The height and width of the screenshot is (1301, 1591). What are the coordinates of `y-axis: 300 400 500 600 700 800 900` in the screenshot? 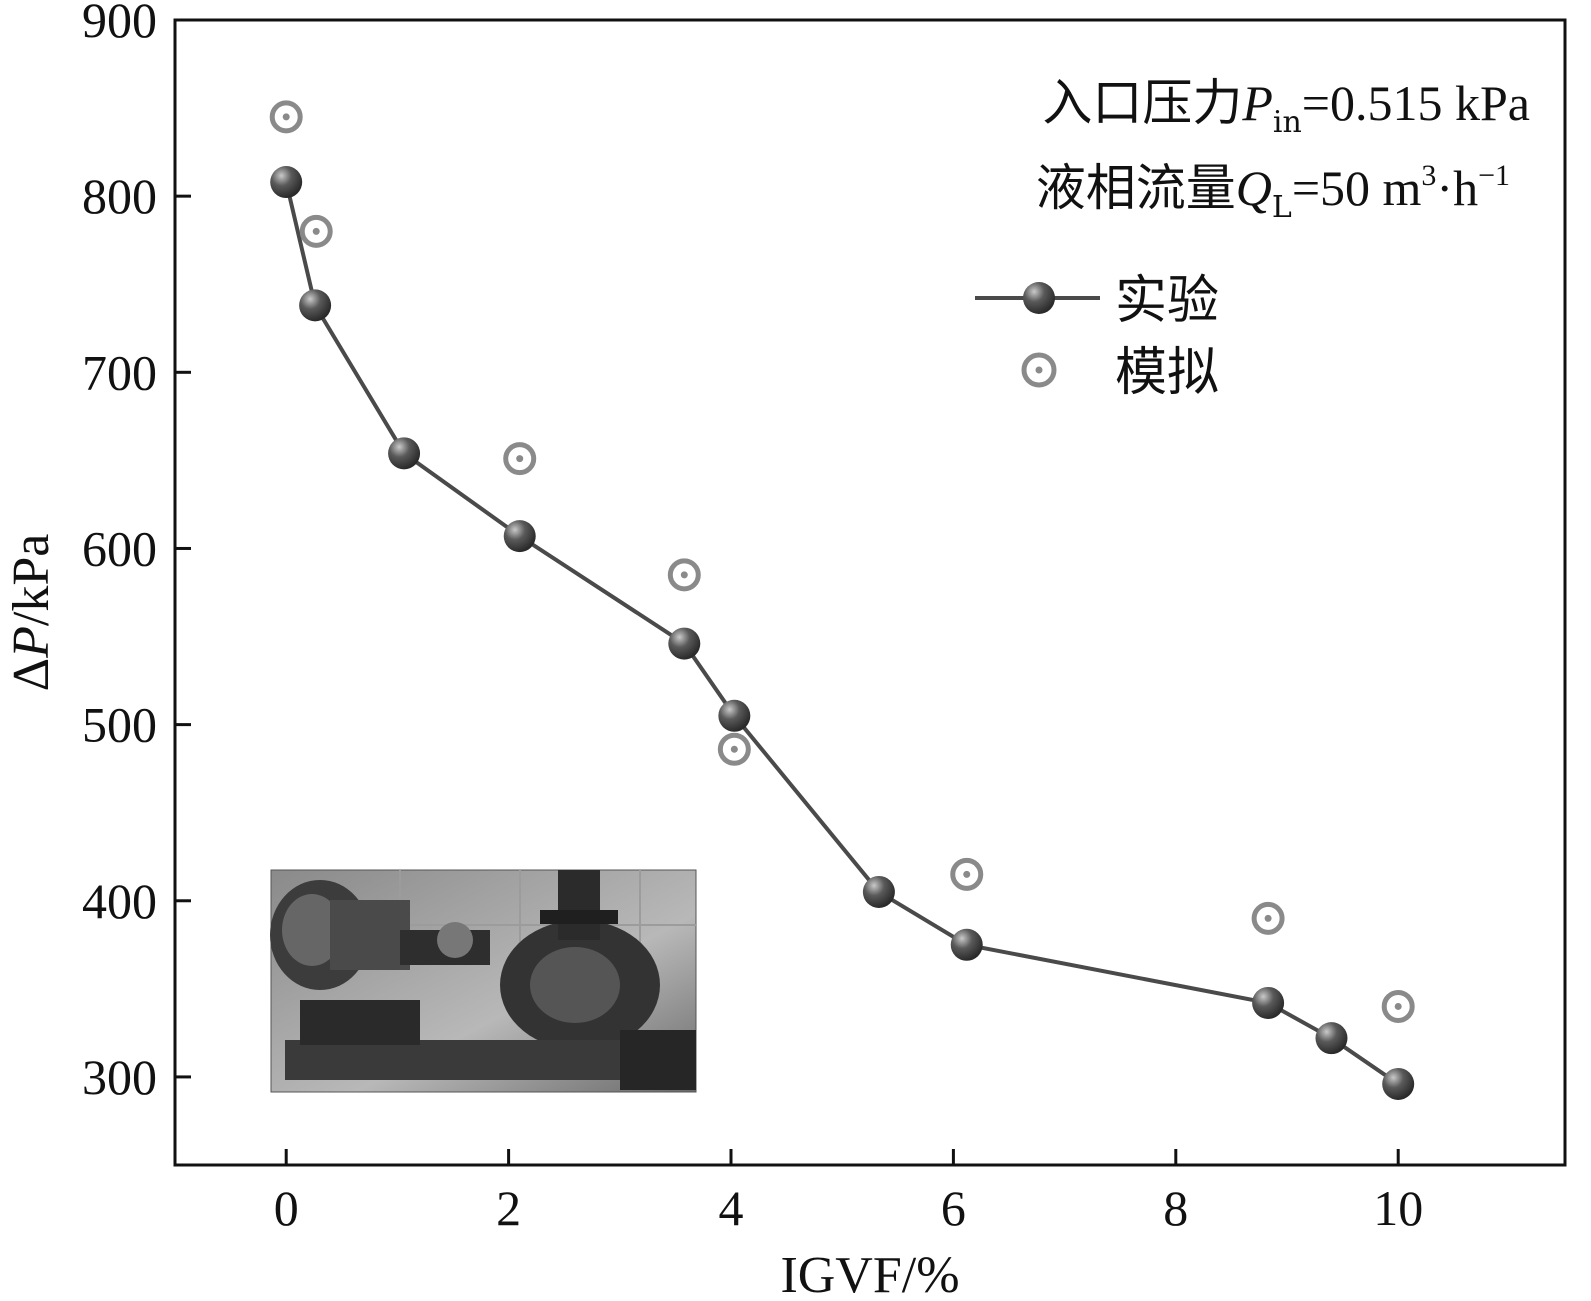 It's located at (136, 552).